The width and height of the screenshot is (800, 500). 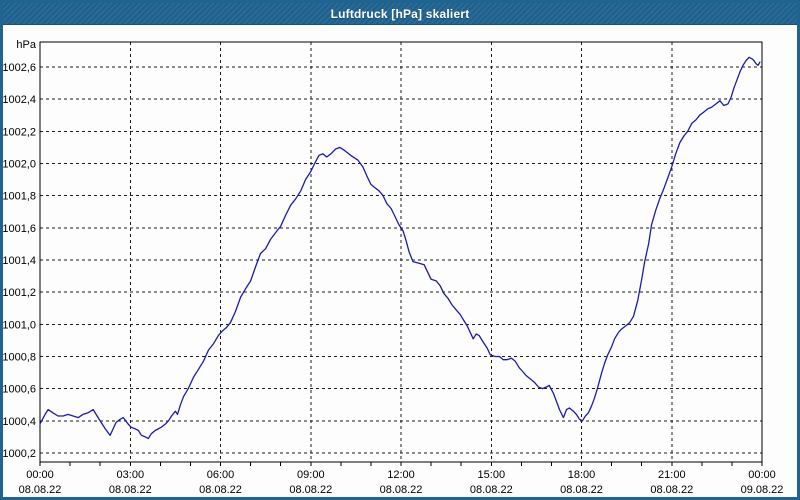 What do you see at coordinates (19, 293) in the screenshot?
I see `y-tick-label: 1001,2` at bounding box center [19, 293].